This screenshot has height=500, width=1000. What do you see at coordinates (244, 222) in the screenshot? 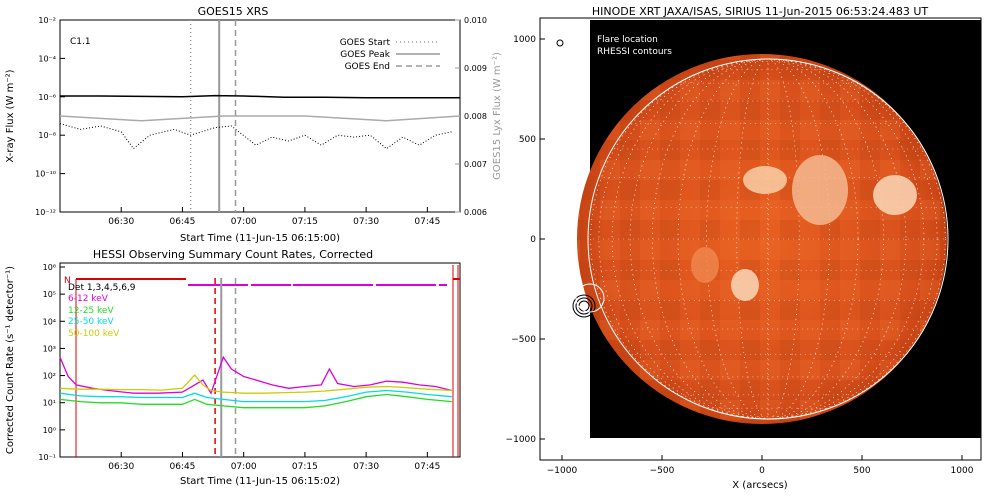
I see `goes-x-tick-label-2: 07:00` at bounding box center [244, 222].